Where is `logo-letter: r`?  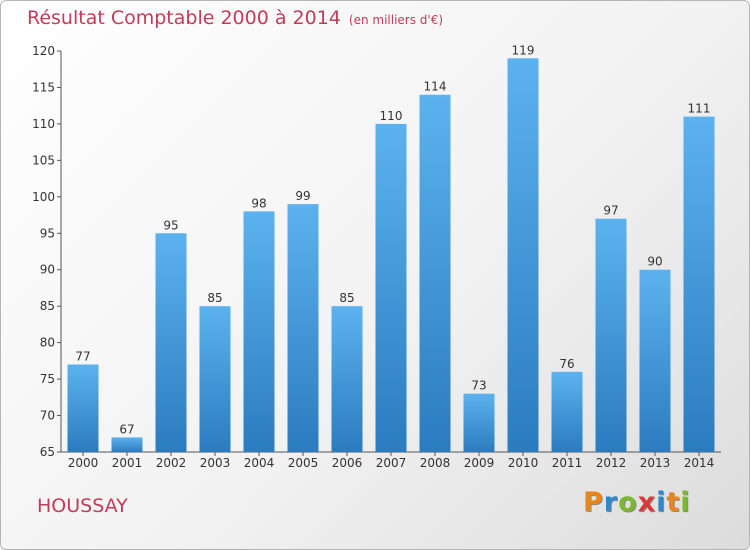 logo-letter: r is located at coordinates (611, 502).